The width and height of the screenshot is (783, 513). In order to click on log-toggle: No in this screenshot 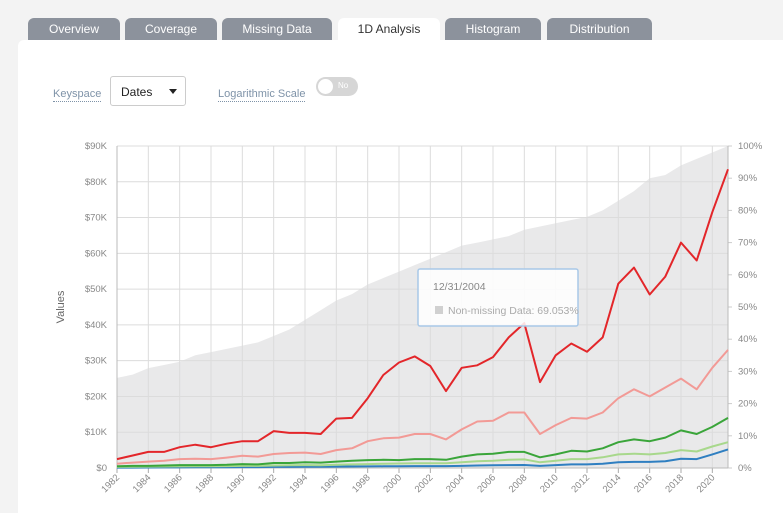, I will do `click(337, 86)`.